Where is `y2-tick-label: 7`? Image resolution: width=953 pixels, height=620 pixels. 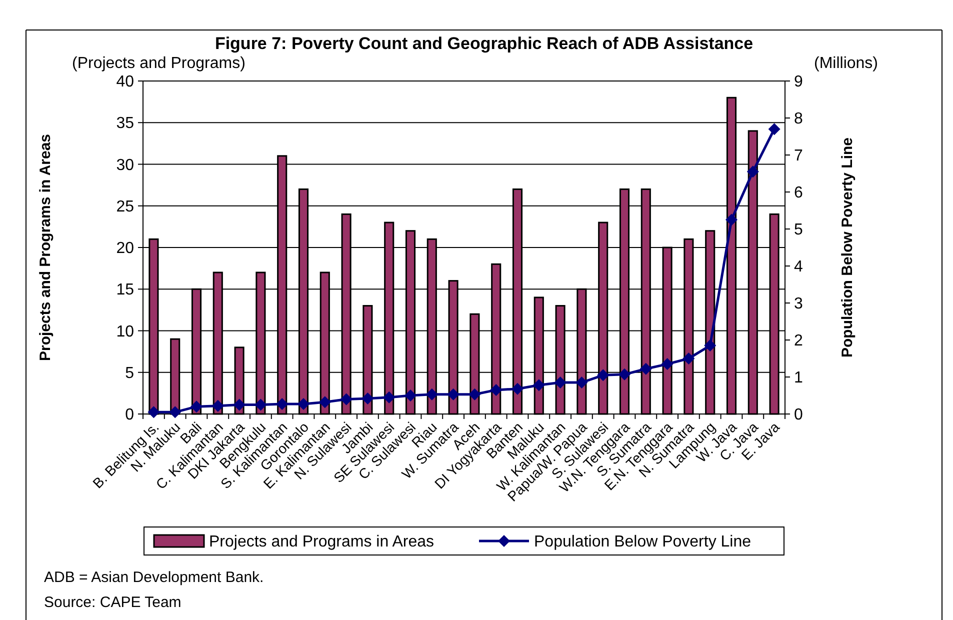
y2-tick-label: 7 is located at coordinates (798, 156).